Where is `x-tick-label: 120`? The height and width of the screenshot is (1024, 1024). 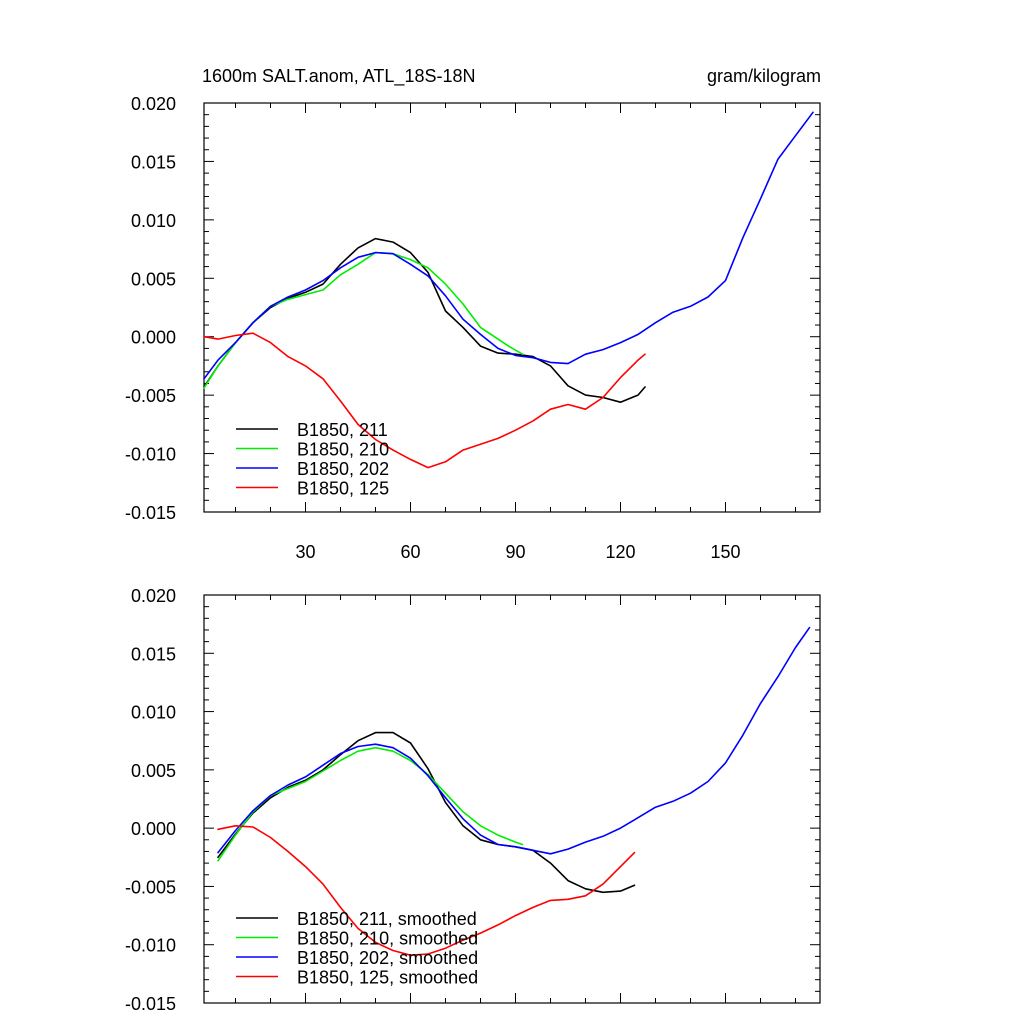 x-tick-label: 120 is located at coordinates (620, 552).